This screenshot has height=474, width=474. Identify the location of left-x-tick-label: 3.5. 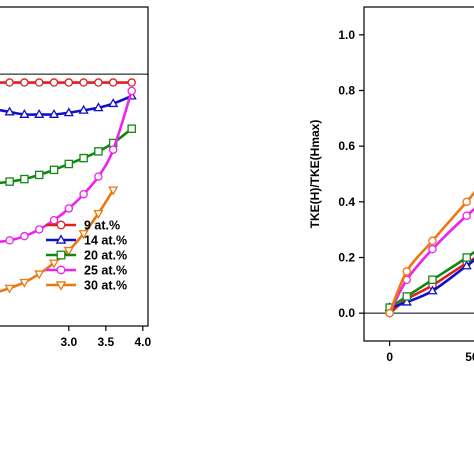
(105, 342).